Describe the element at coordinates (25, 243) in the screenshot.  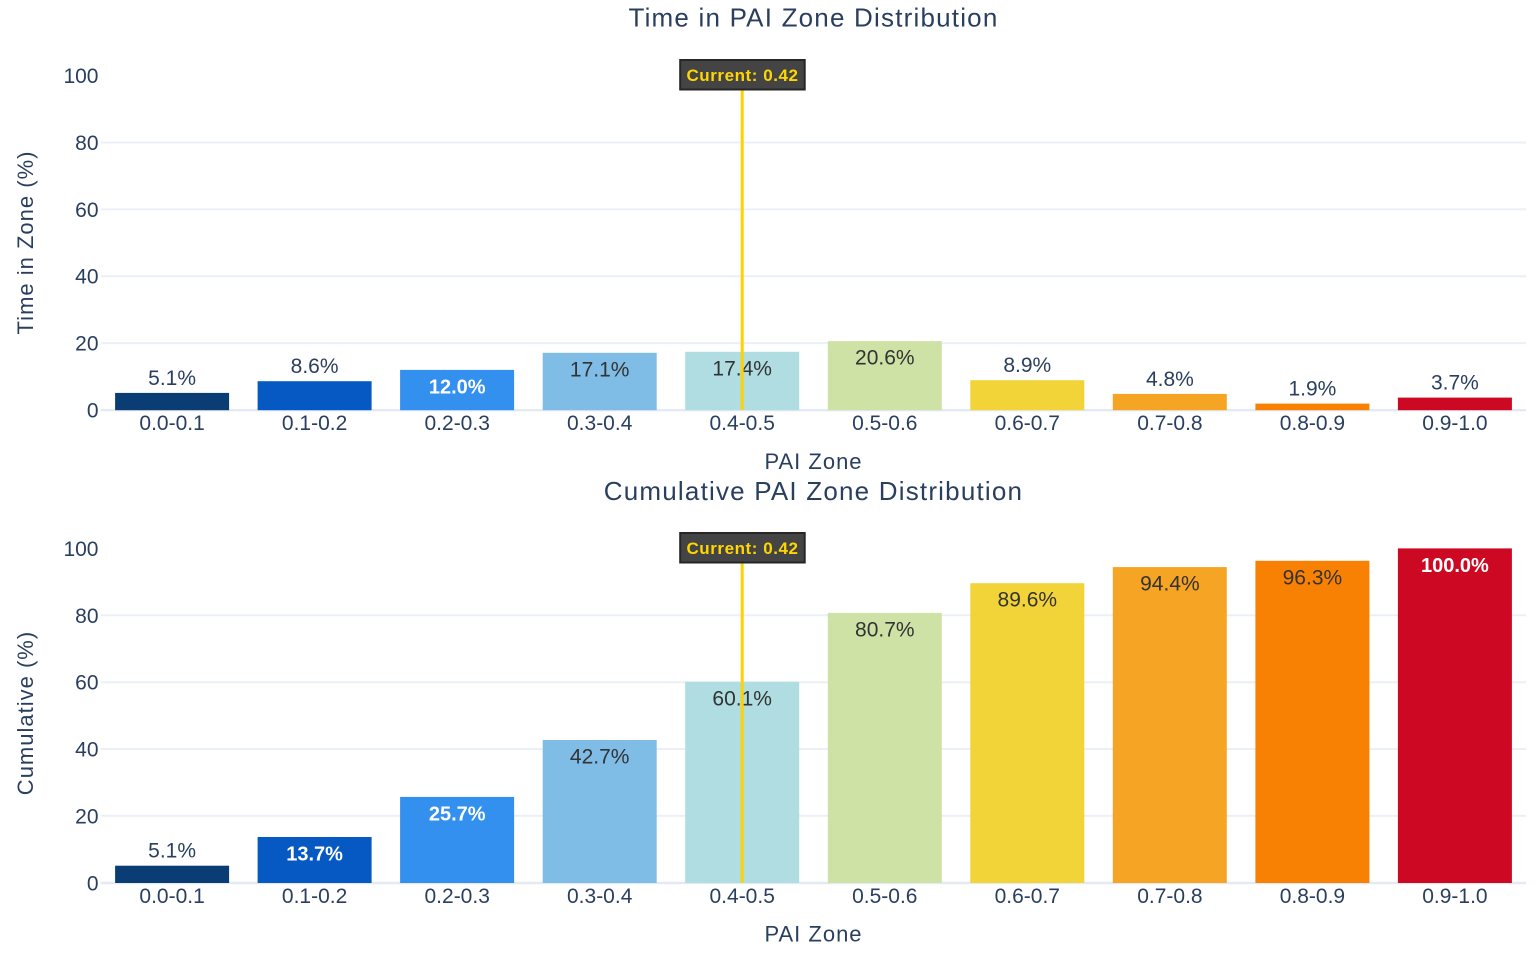
I see `svg-text: Time in Zone (%)` at that location.